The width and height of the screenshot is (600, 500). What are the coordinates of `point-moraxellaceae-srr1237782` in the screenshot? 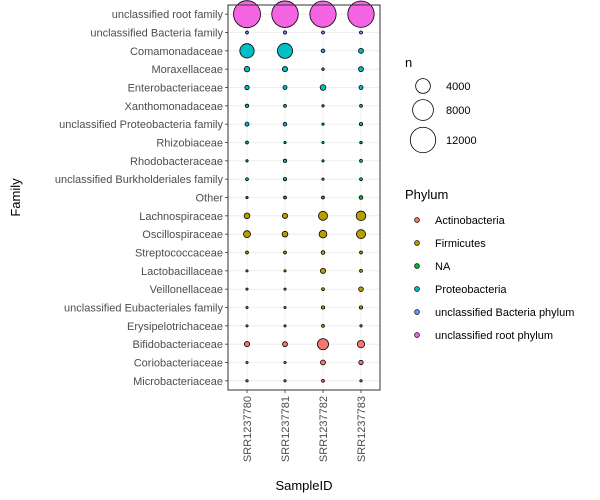 It's located at (323, 69).